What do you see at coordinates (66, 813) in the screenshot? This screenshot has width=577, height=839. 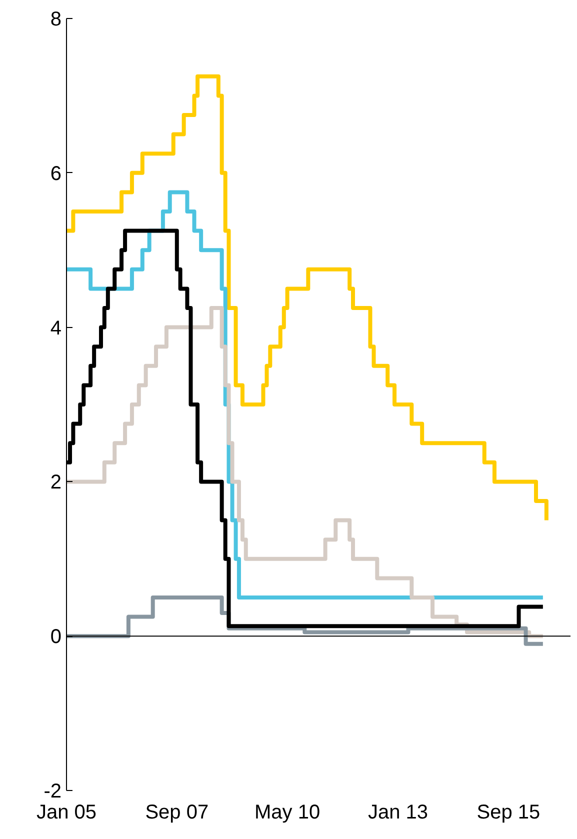 I see `x-tick-label: Jan 05` at bounding box center [66, 813].